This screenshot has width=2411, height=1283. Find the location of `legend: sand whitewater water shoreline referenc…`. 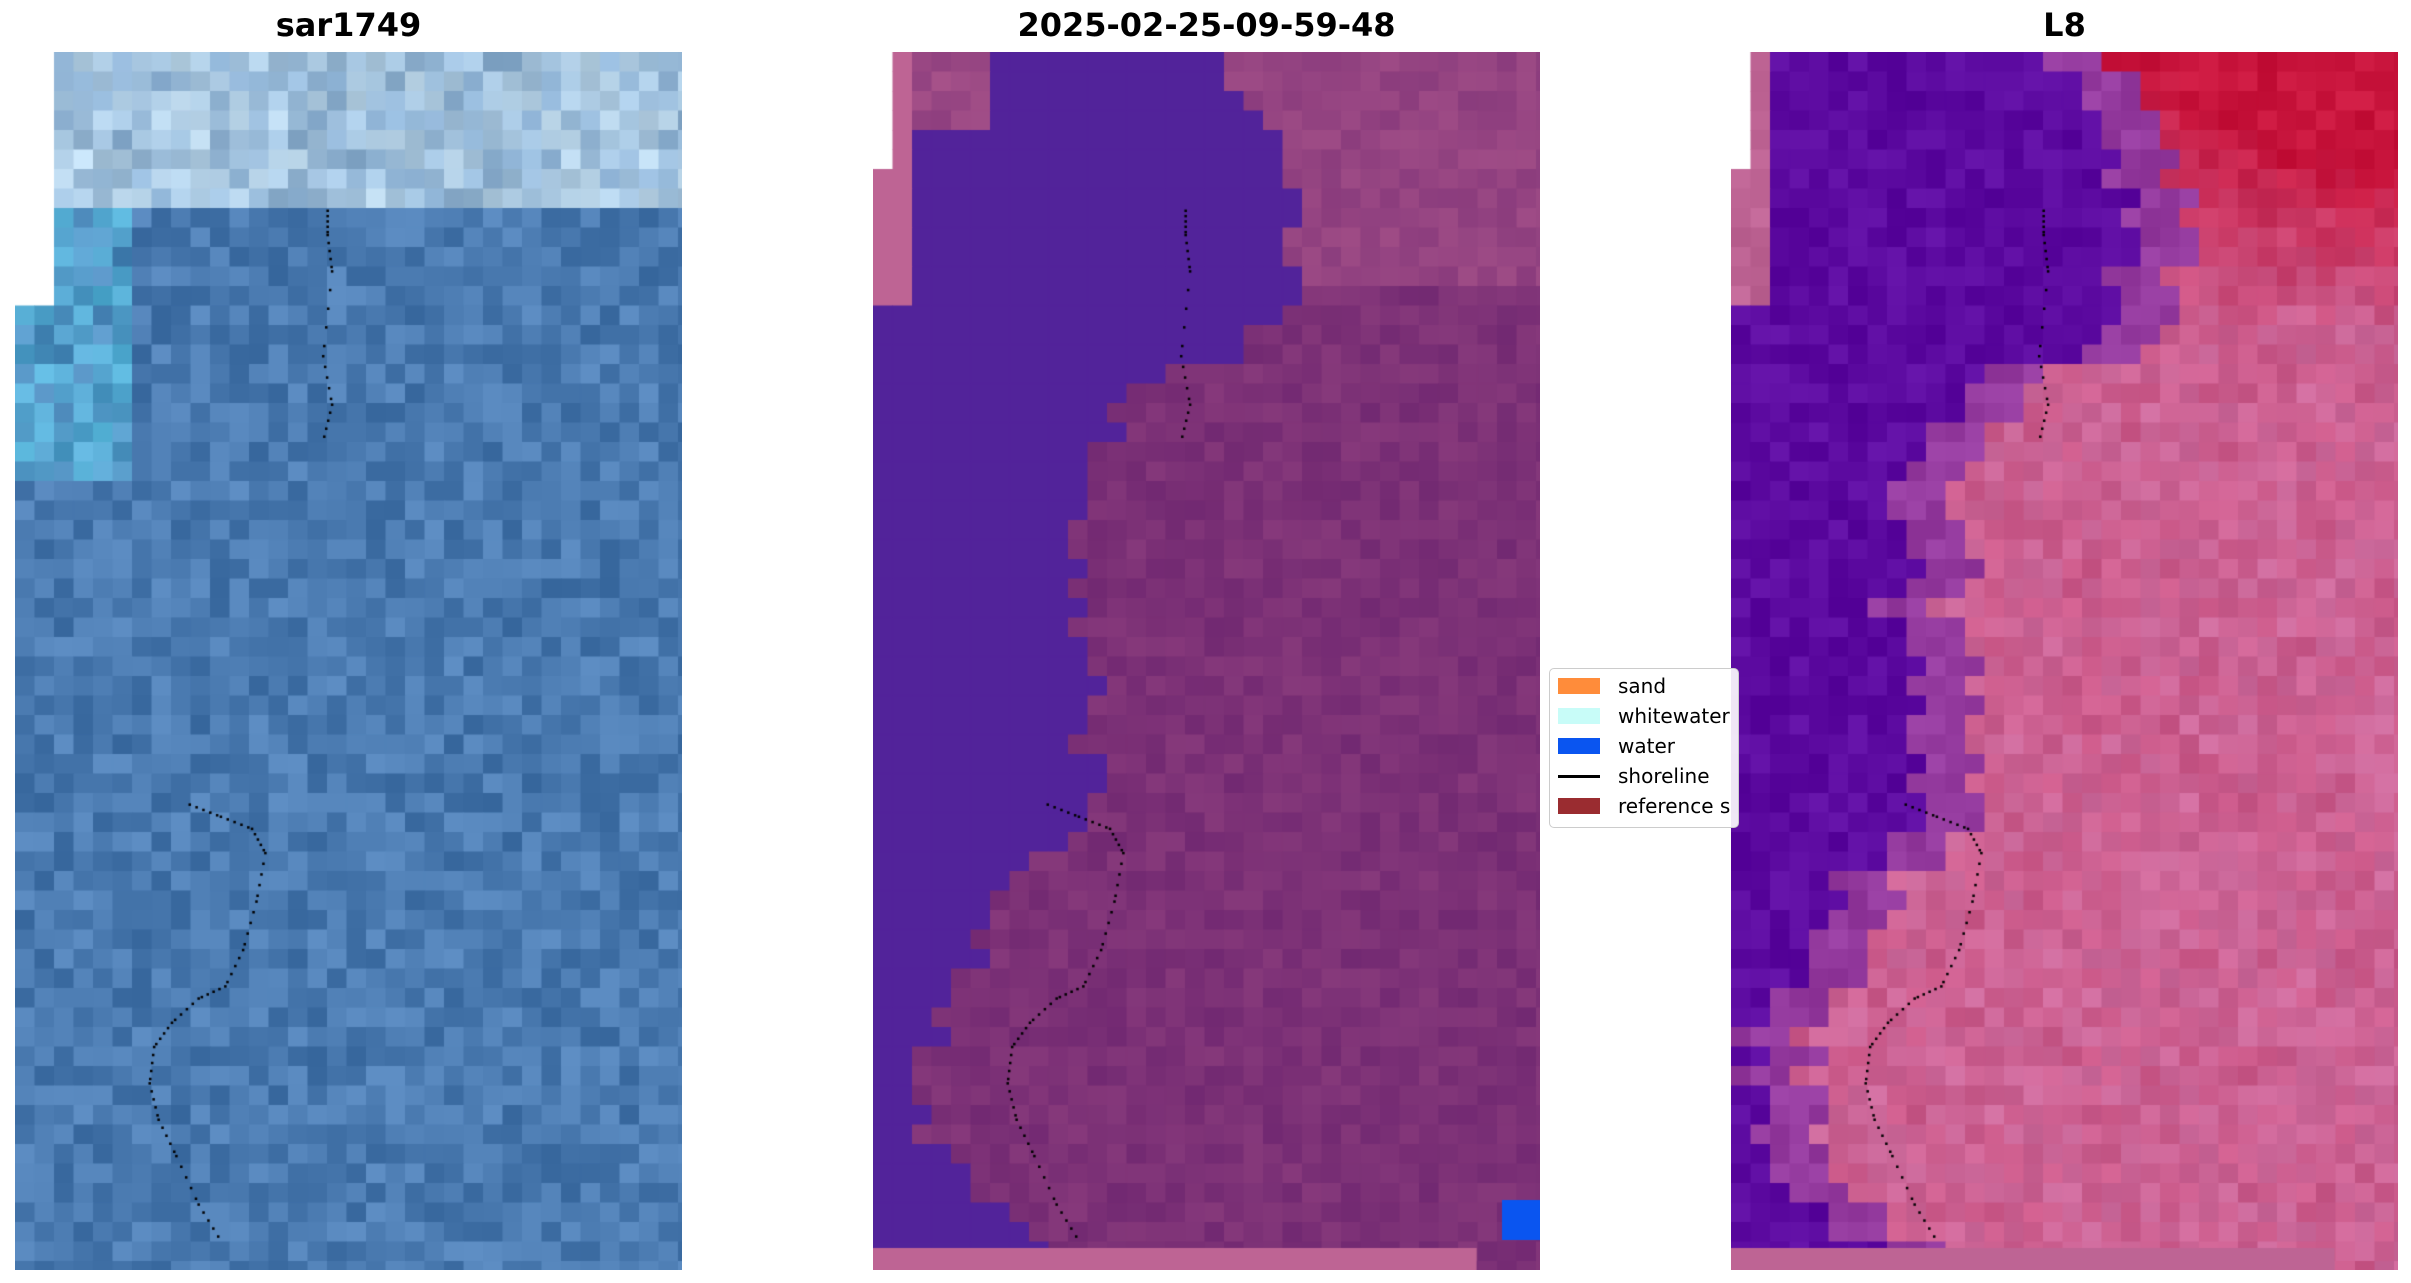

legend: sand whitewater water shoreline referenc… is located at coordinates (1644, 748).